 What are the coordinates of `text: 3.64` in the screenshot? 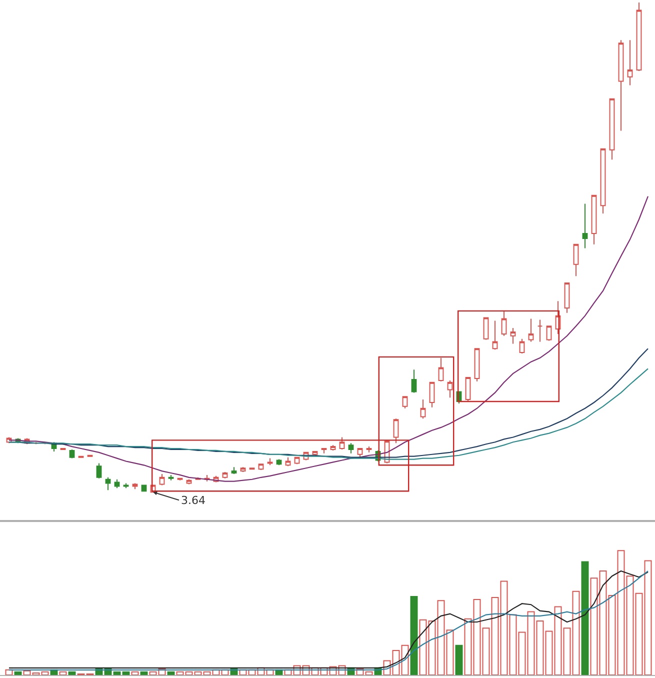 It's located at (193, 500).